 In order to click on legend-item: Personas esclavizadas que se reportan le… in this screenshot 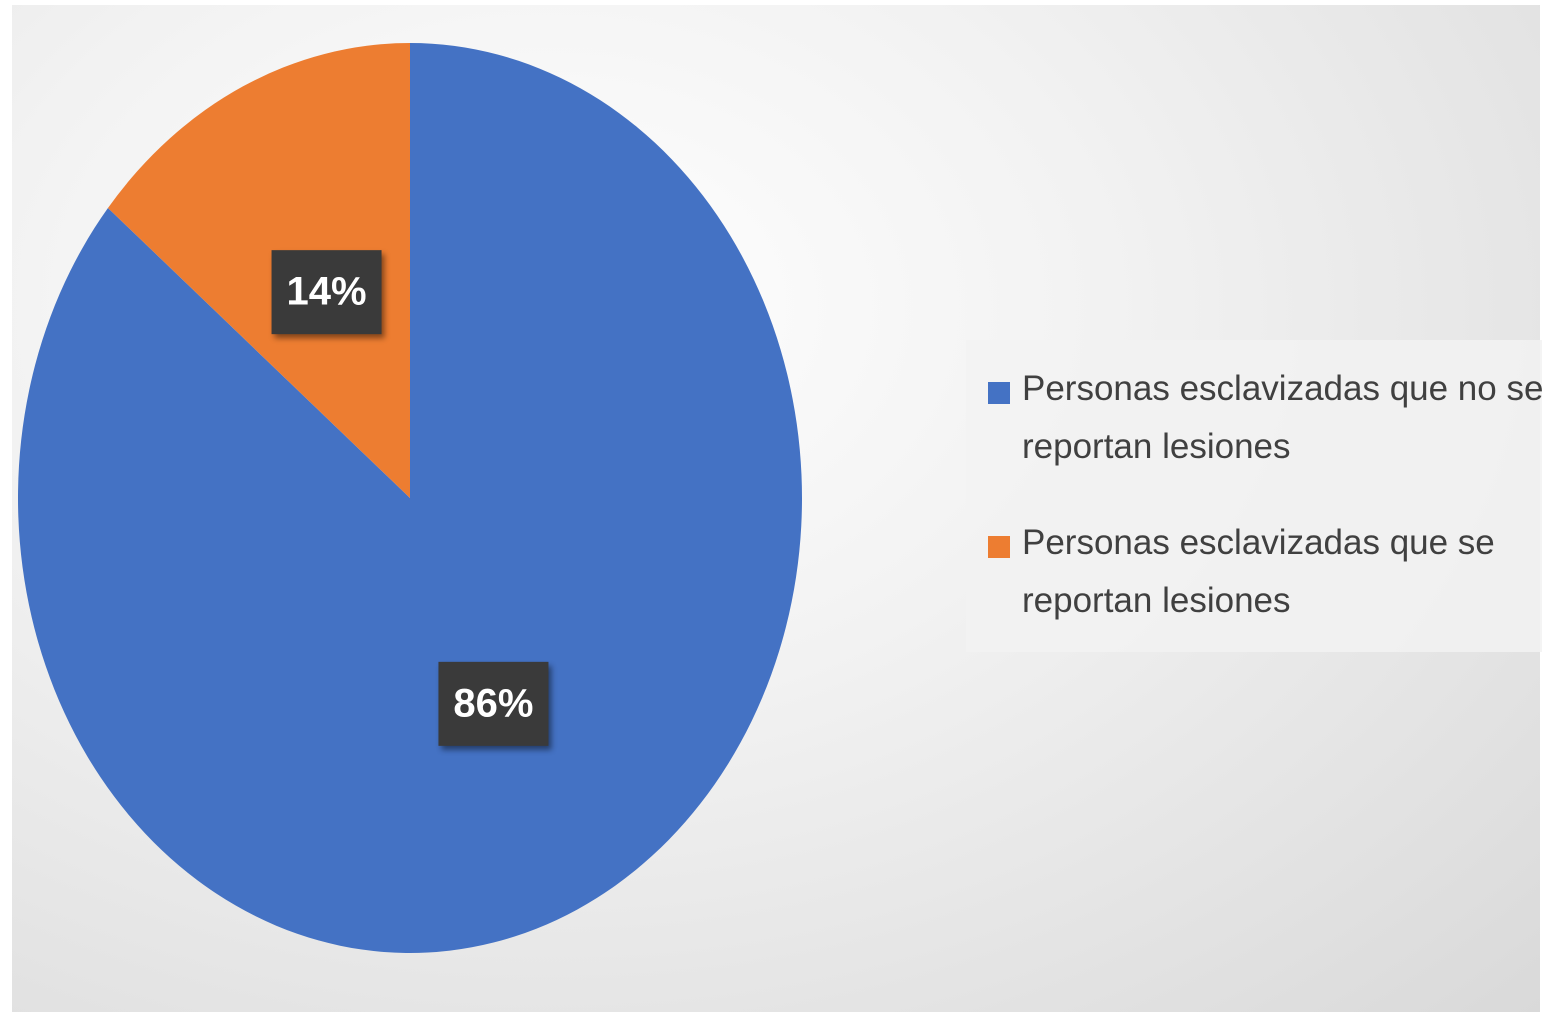, I will do `click(1265, 572)`.